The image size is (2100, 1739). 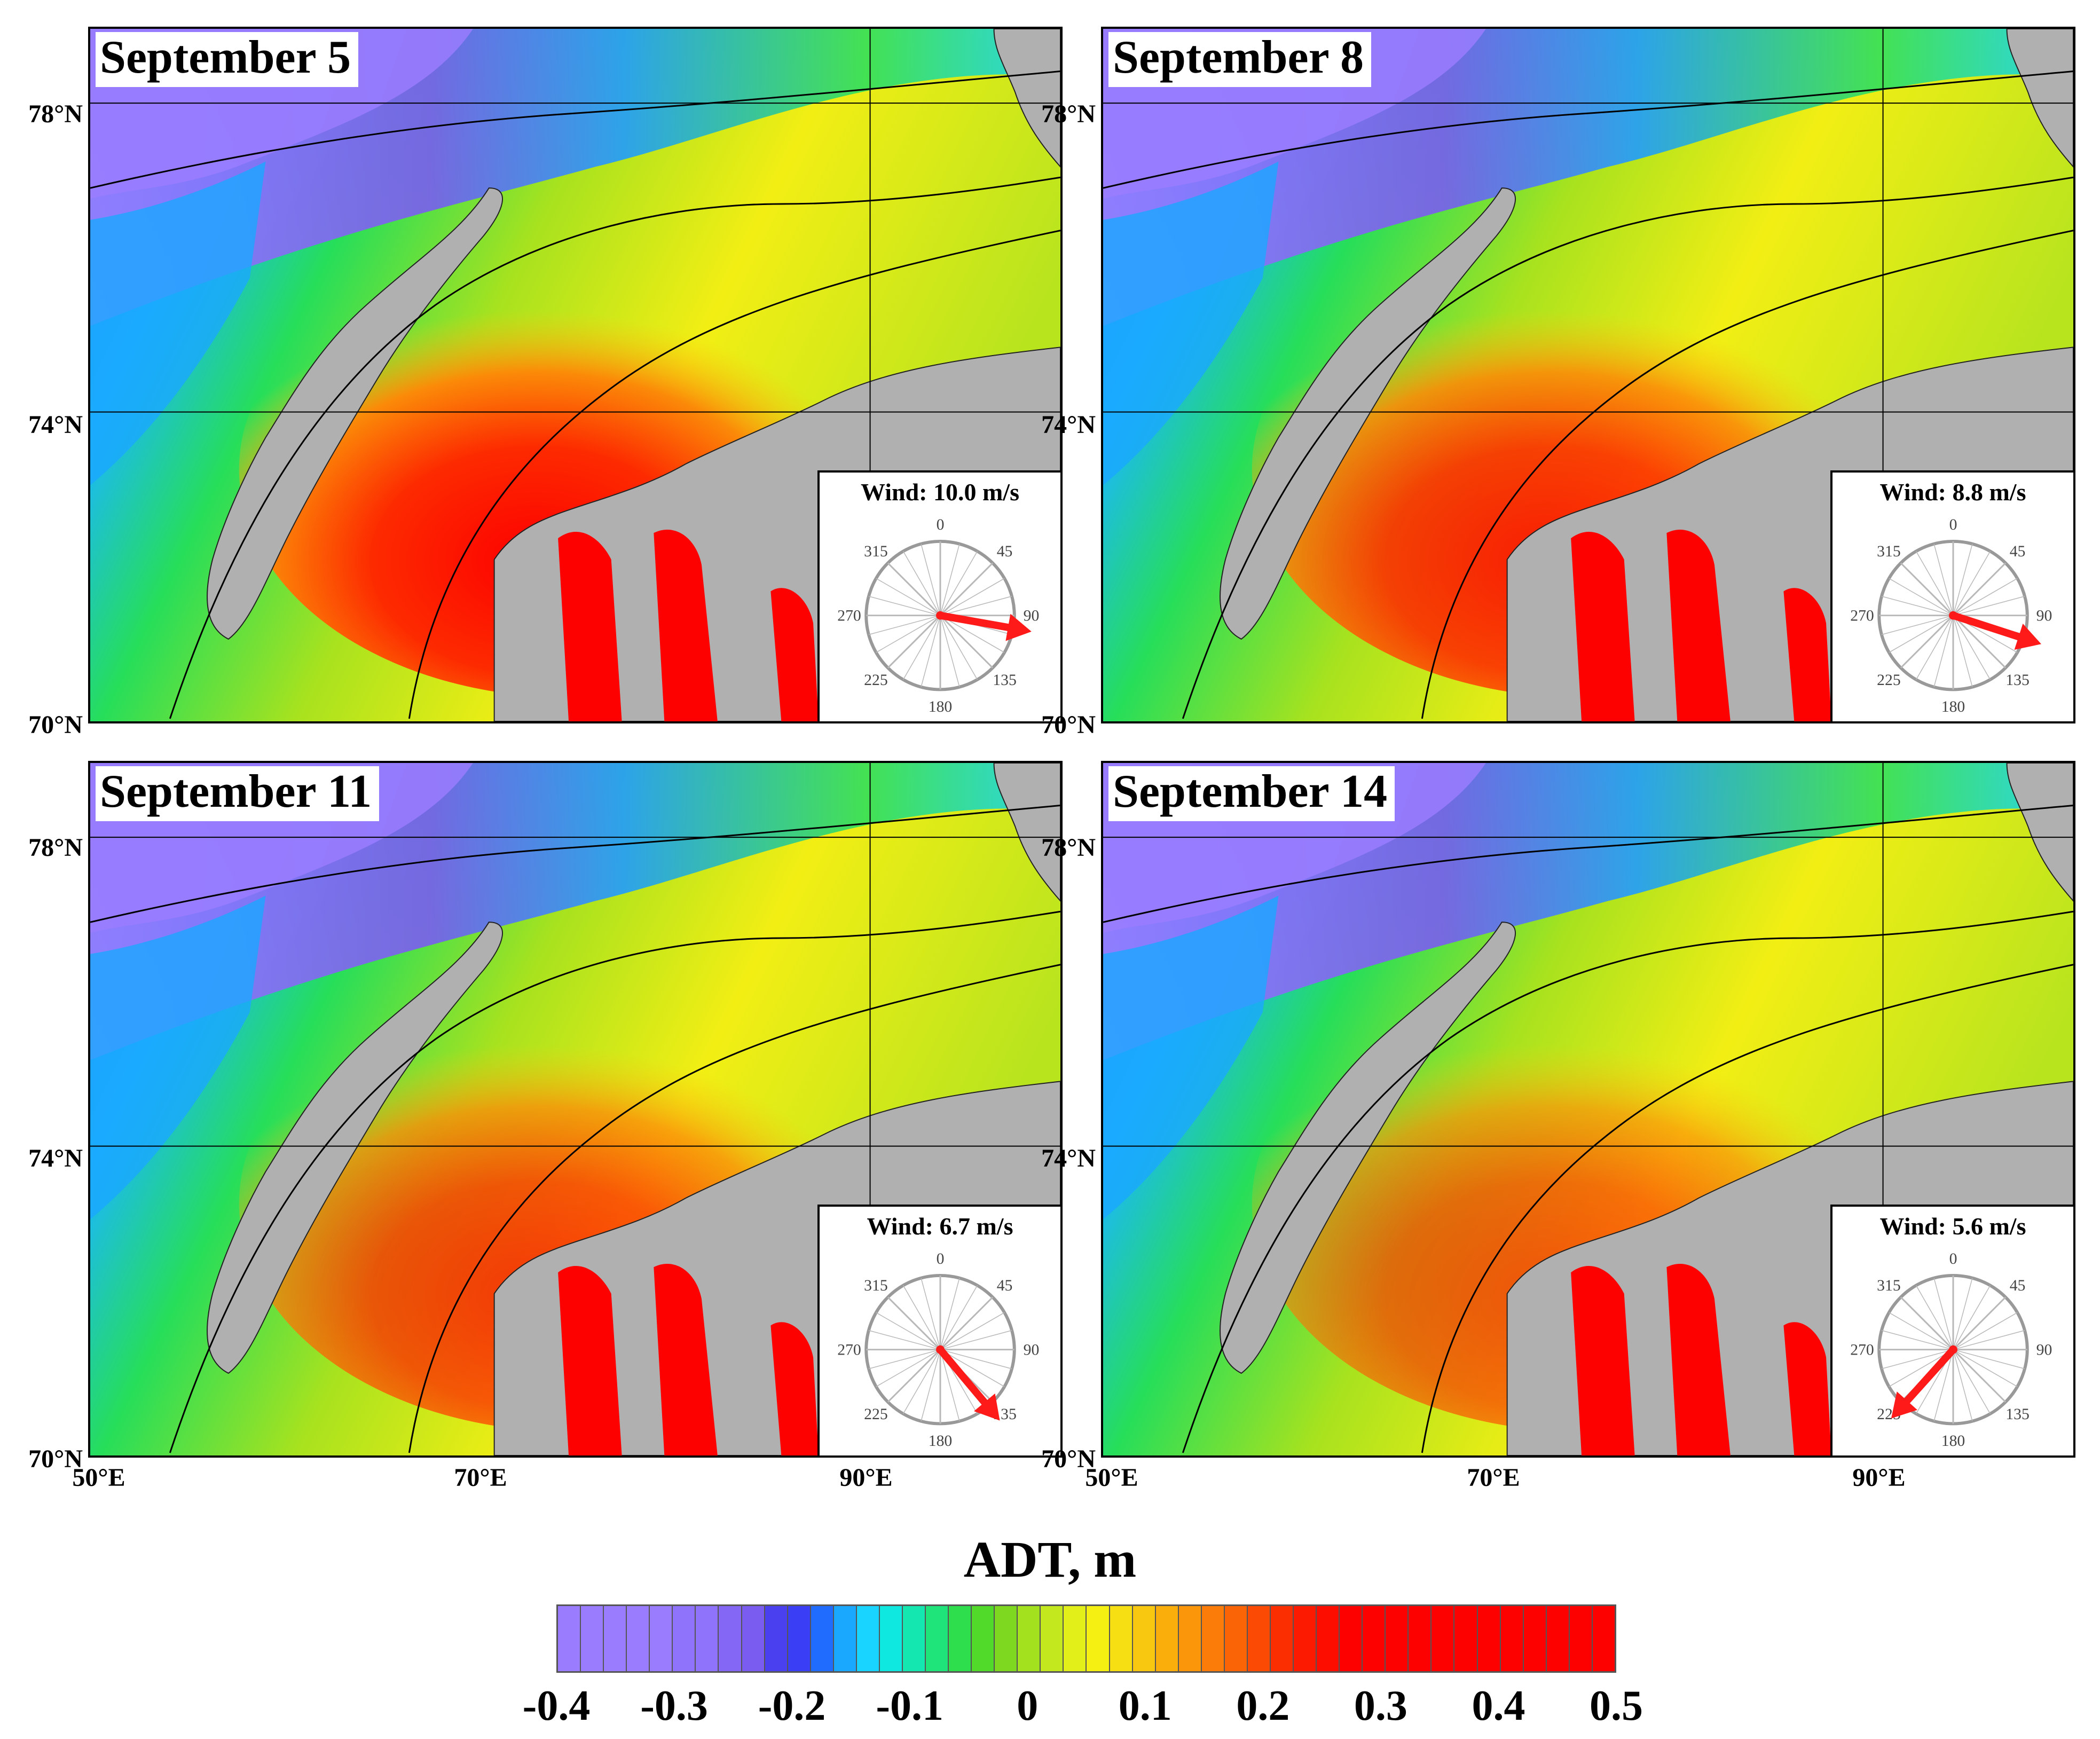 I want to click on colorbar-tick-label: -0.4, so click(x=556, y=1706).